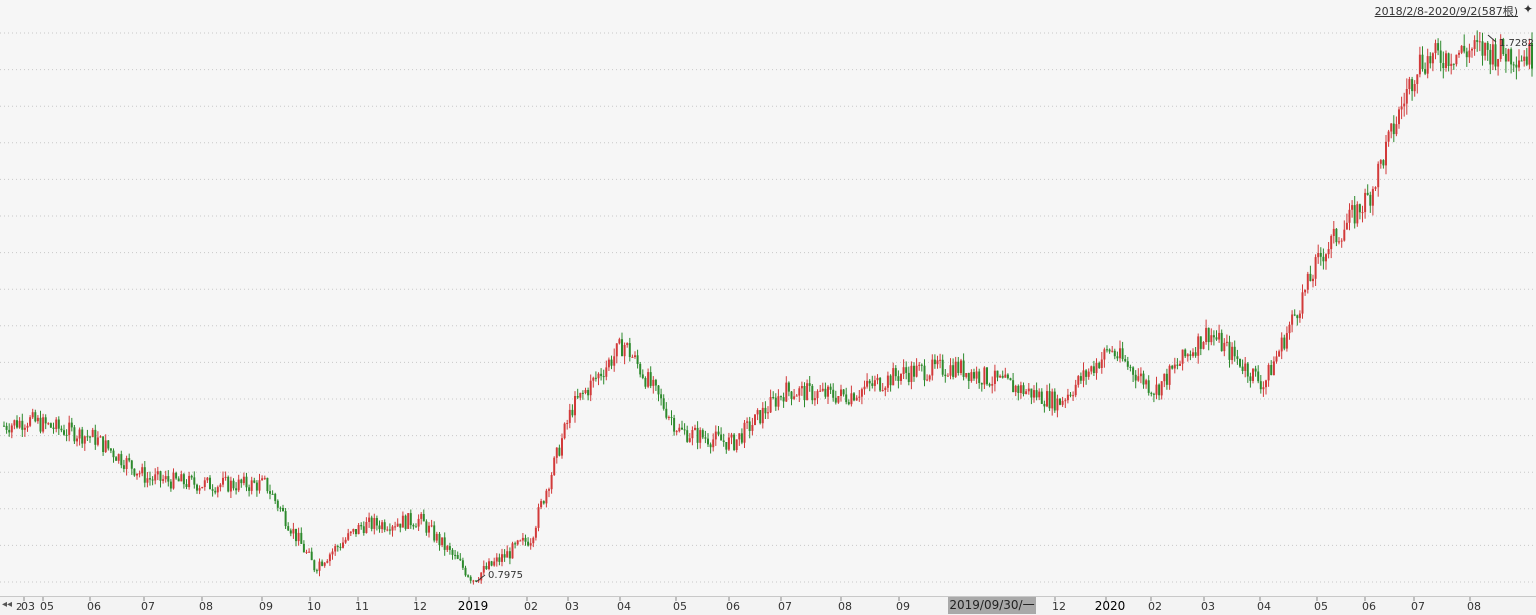 The height and width of the screenshot is (615, 1536). What do you see at coordinates (1527, 9) in the screenshot?
I see `pin-icon: ✦` at bounding box center [1527, 9].